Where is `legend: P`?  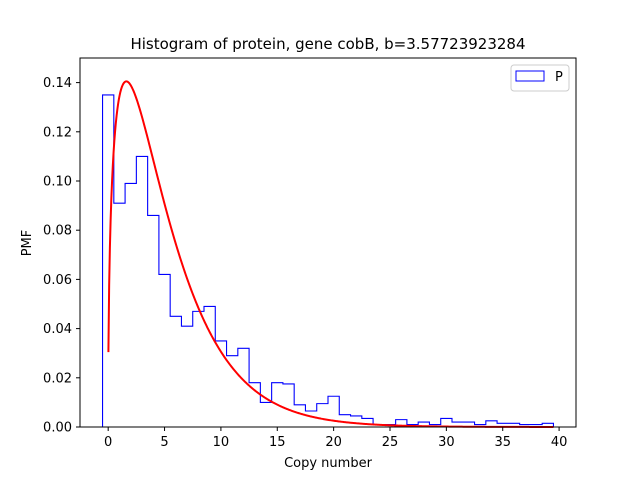
legend: P is located at coordinates (540, 78).